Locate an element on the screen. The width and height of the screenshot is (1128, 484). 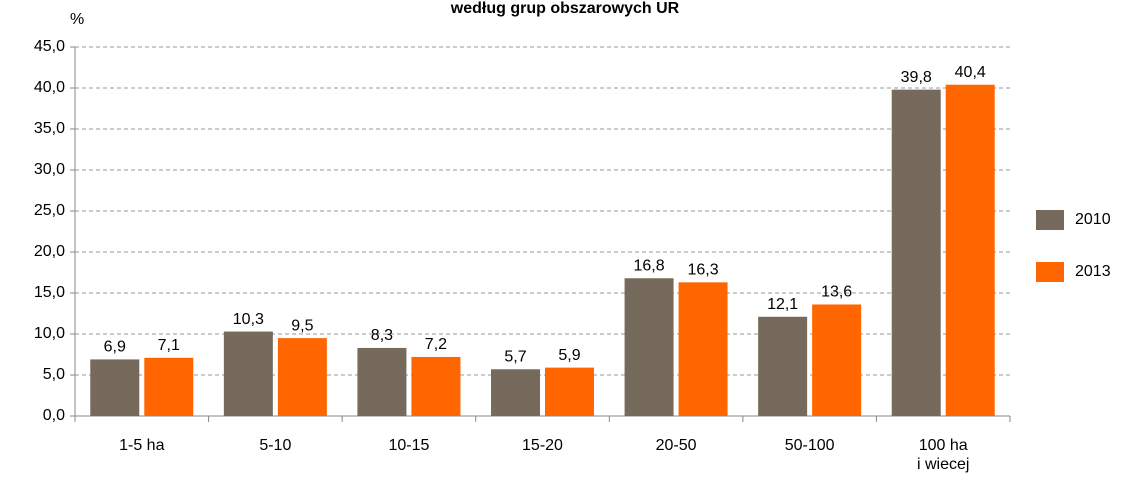
y-tick-label: 30,0 is located at coordinates (49, 169).